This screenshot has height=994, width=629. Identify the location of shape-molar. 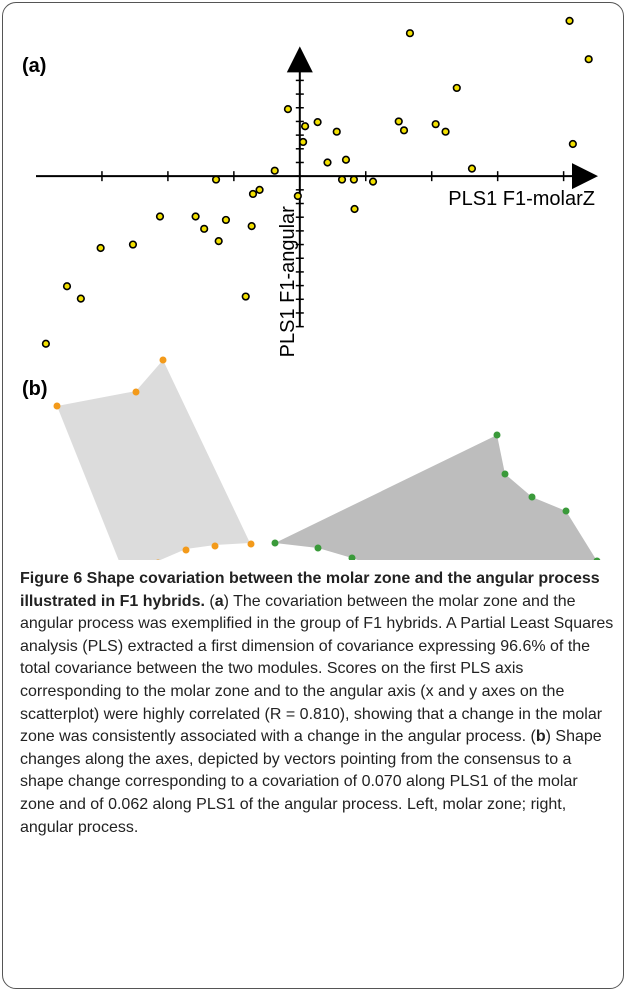
(154, 458).